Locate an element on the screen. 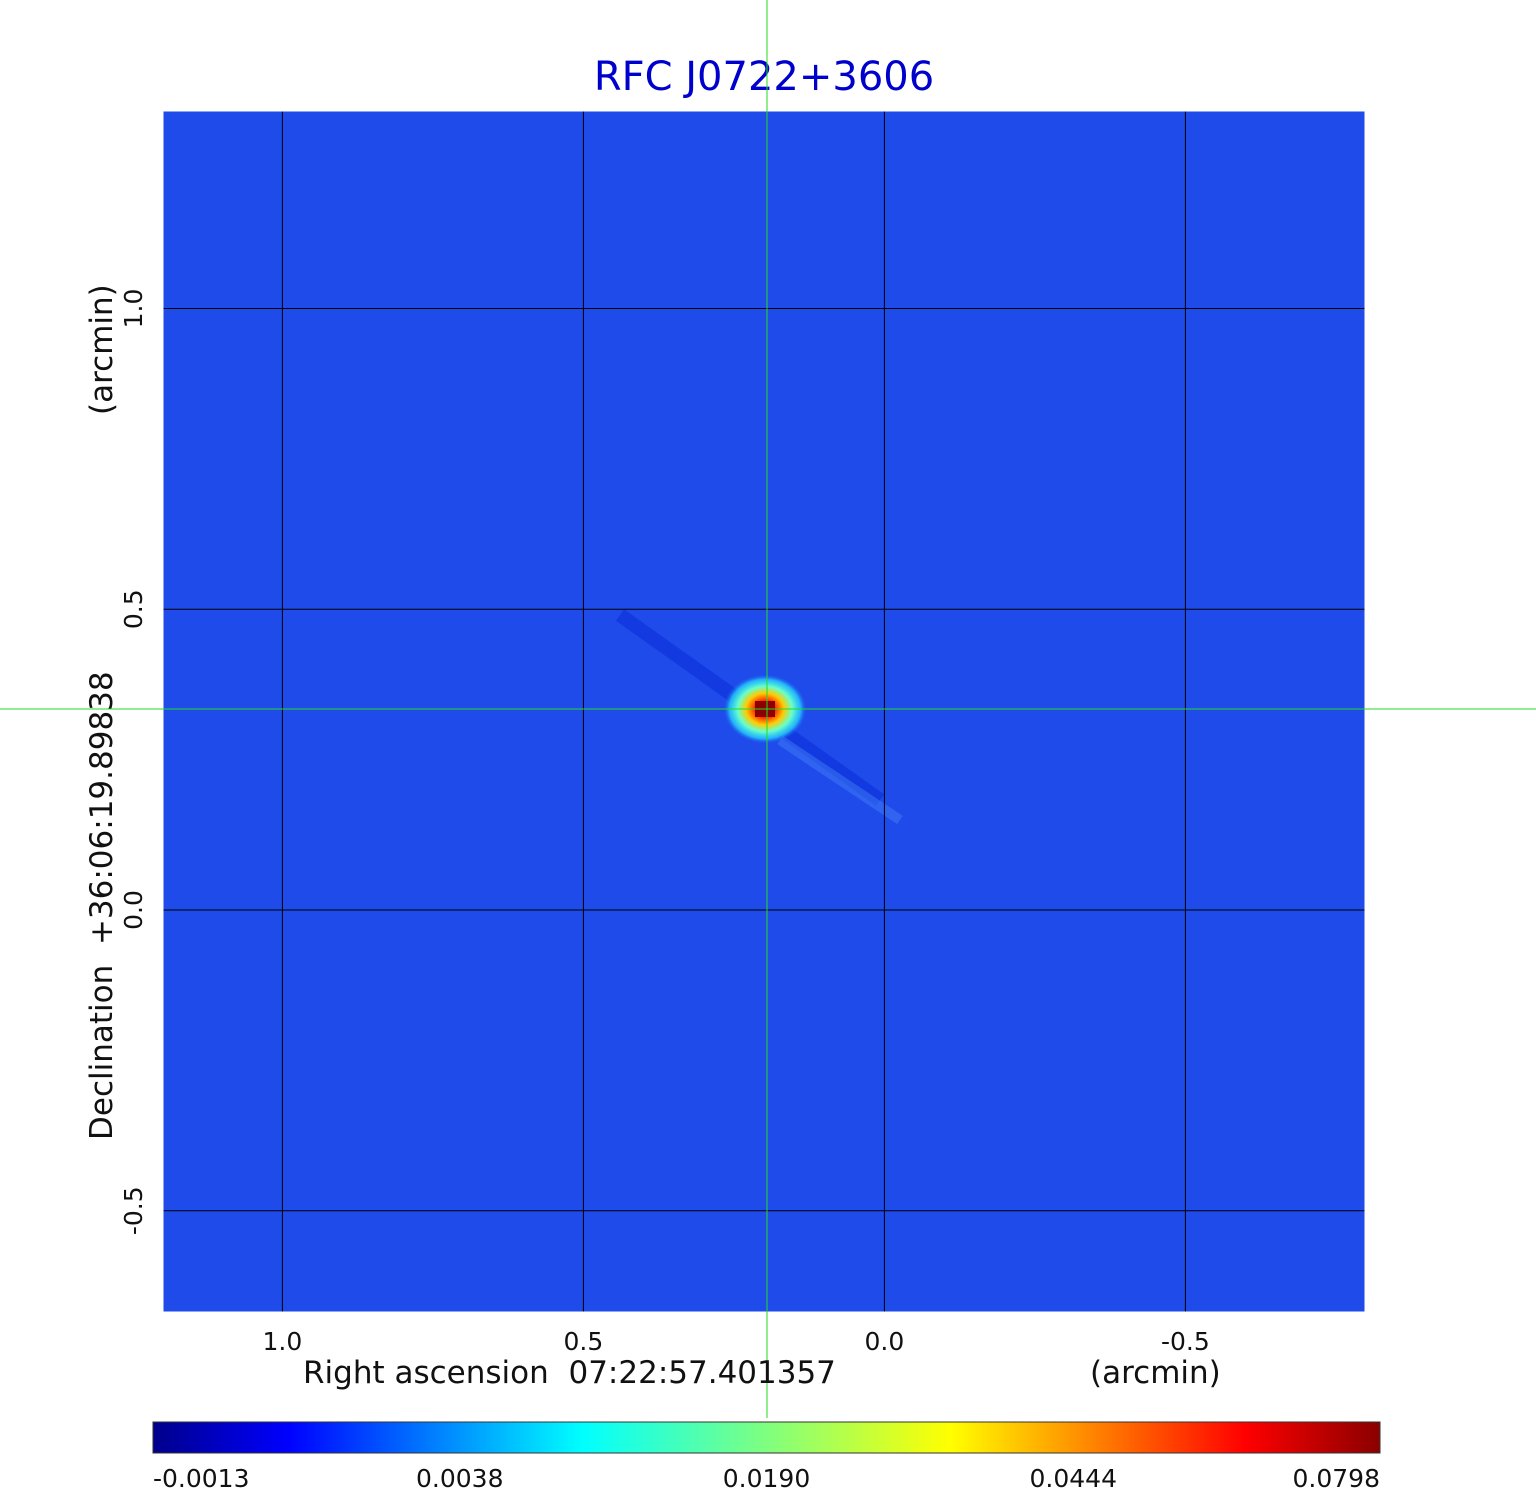 Image resolution: width=1536 pixels, height=1511 pixels. x-axis-label: Right ascension 07:22:57.401357 is located at coordinates (569, 1373).